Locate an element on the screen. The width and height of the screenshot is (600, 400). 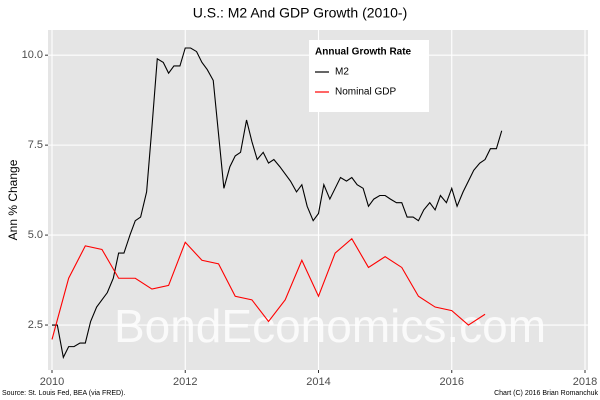
x-tick-label: 2012 is located at coordinates (185, 382).